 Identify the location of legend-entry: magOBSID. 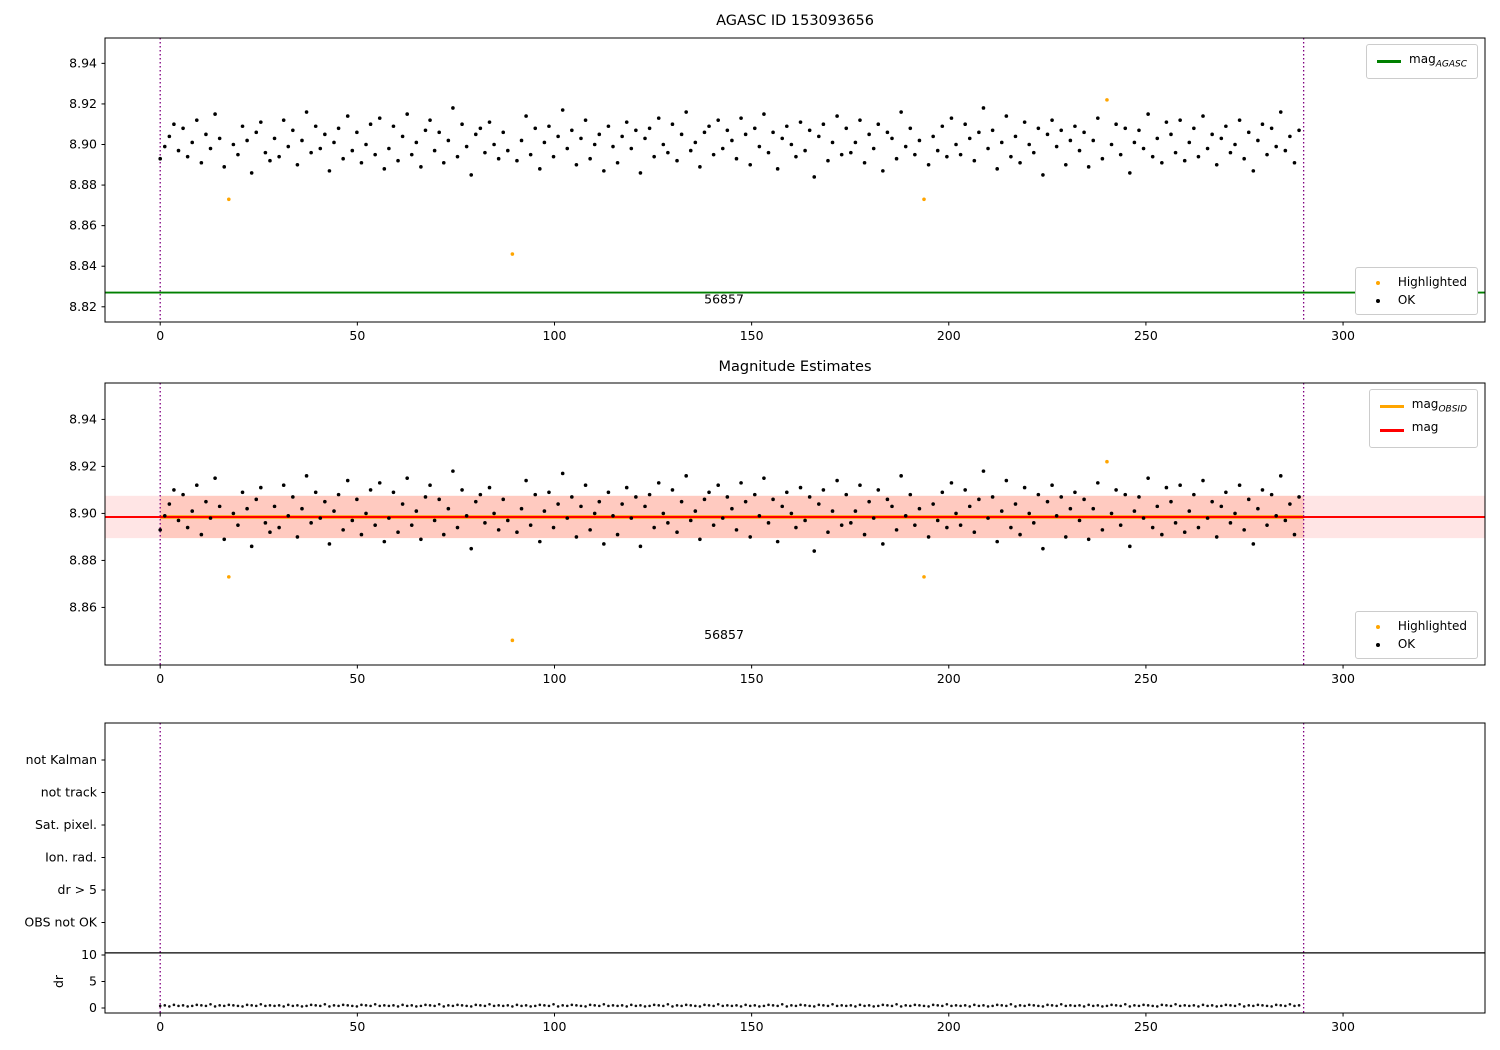
(1423, 406).